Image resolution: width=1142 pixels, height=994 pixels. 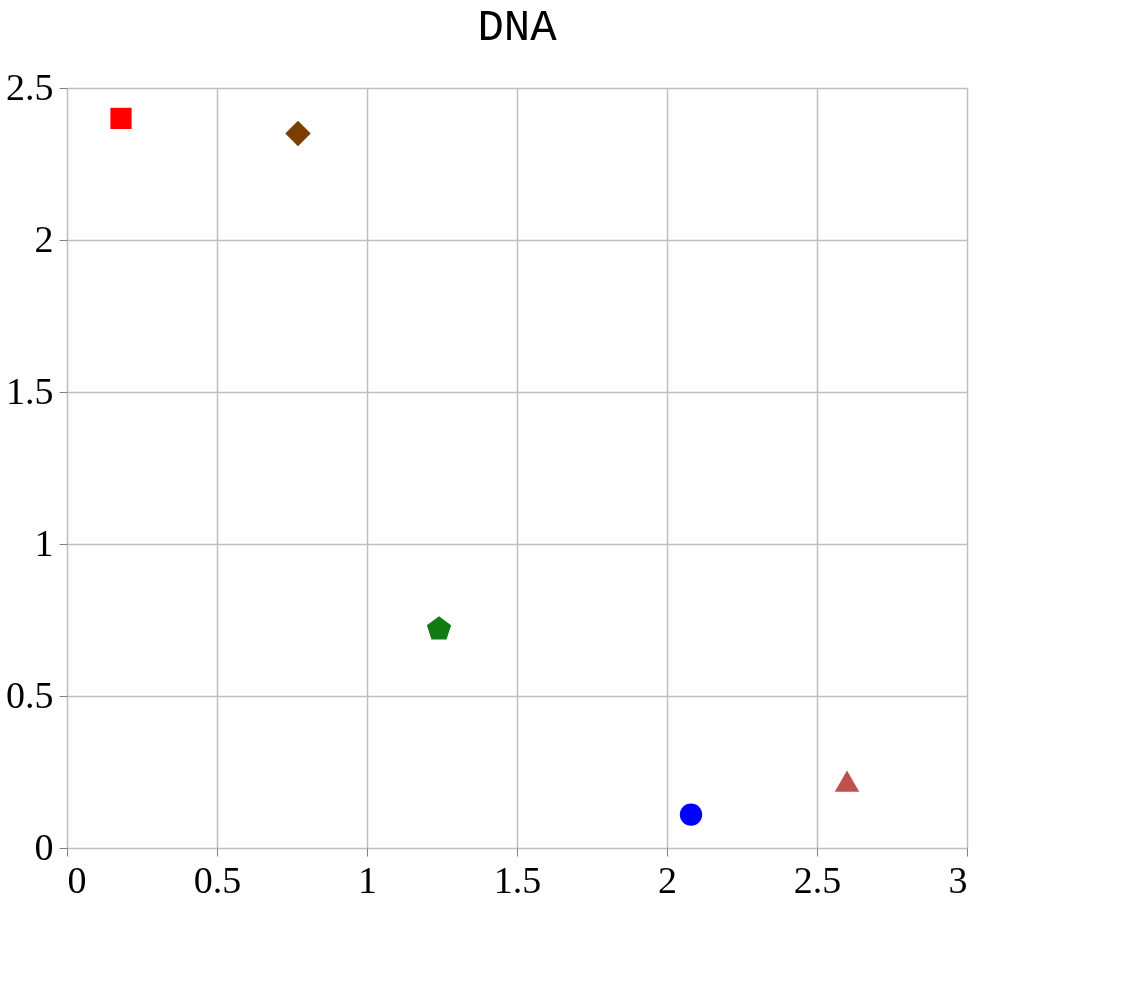 I want to click on y-tick-label: 0, so click(x=44, y=846).